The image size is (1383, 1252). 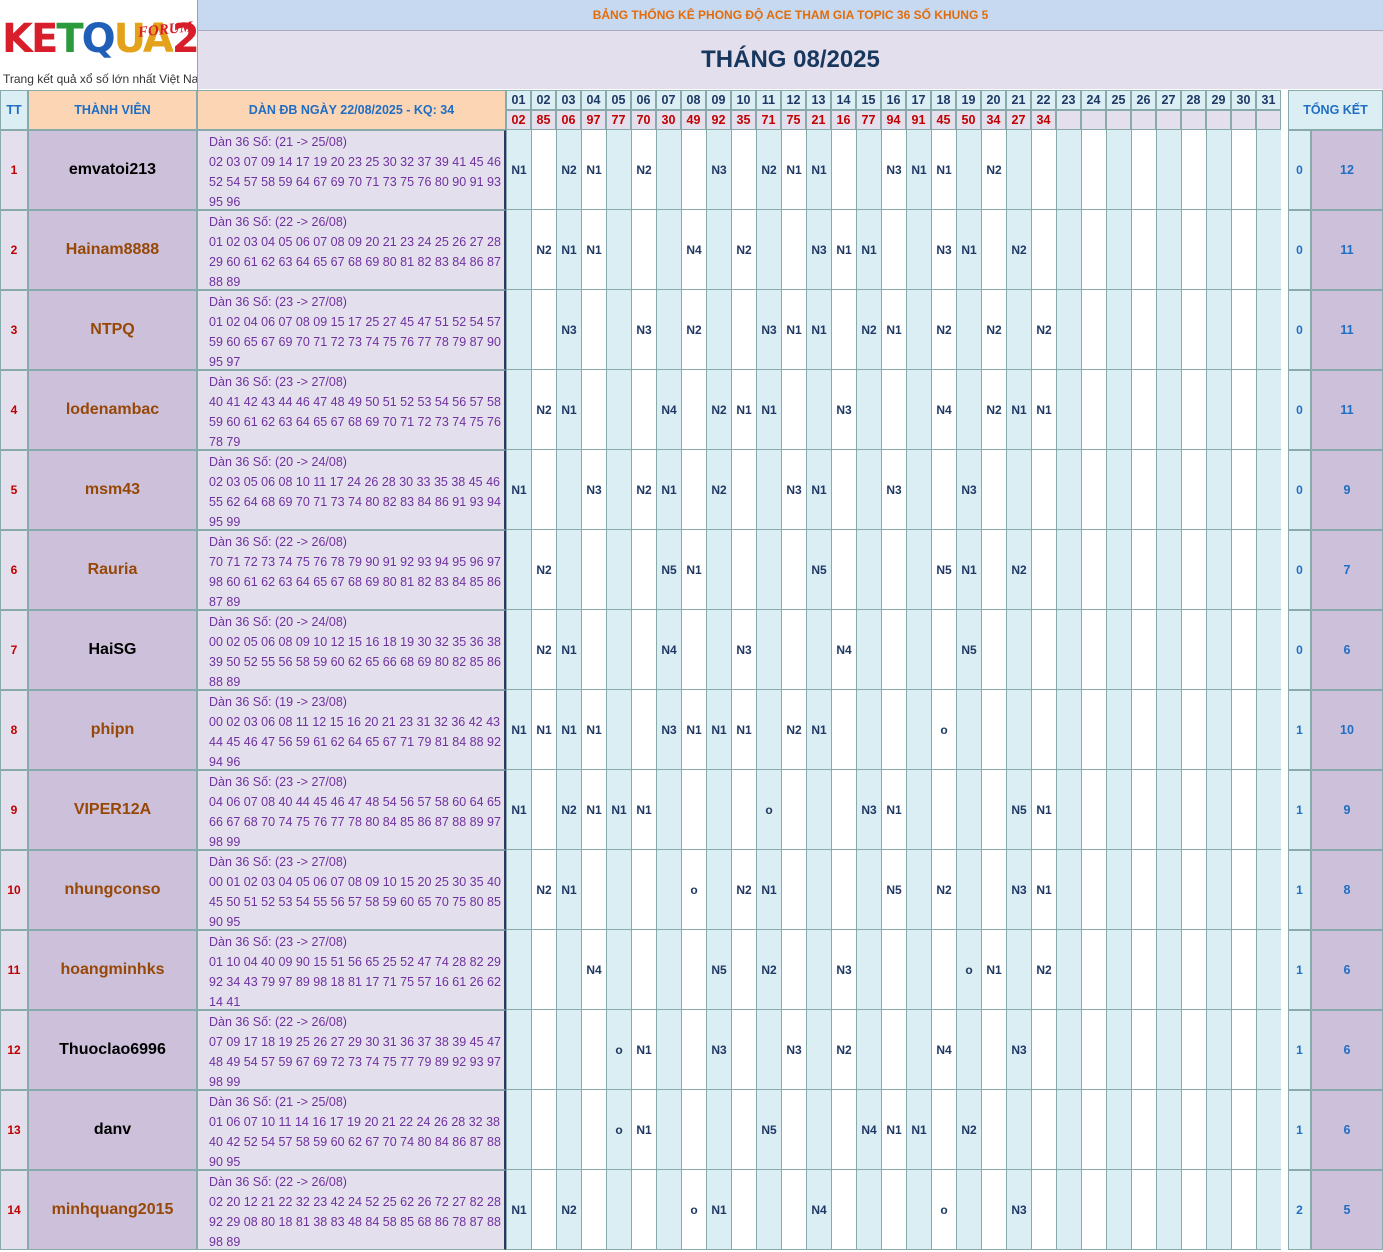 I want to click on day-header: 21, so click(x=1018, y=100).